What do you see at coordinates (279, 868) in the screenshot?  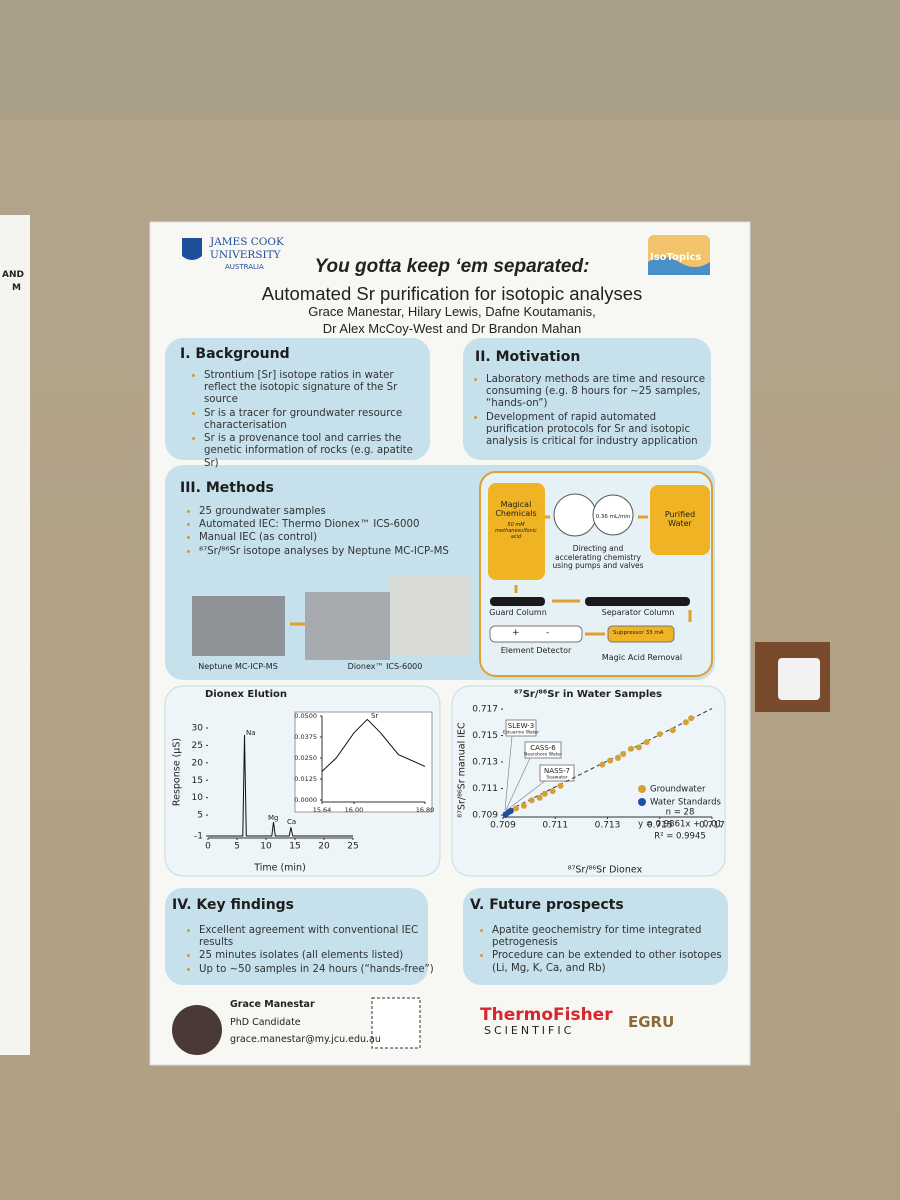 I see `x-axis-label: Time (min)` at bounding box center [279, 868].